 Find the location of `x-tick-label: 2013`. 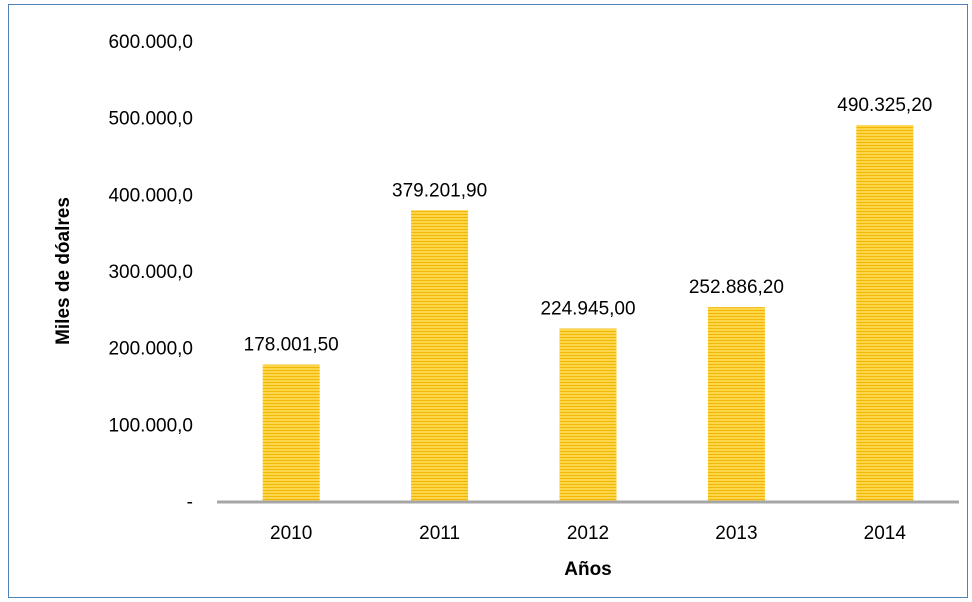

x-tick-label: 2013 is located at coordinates (736, 533).